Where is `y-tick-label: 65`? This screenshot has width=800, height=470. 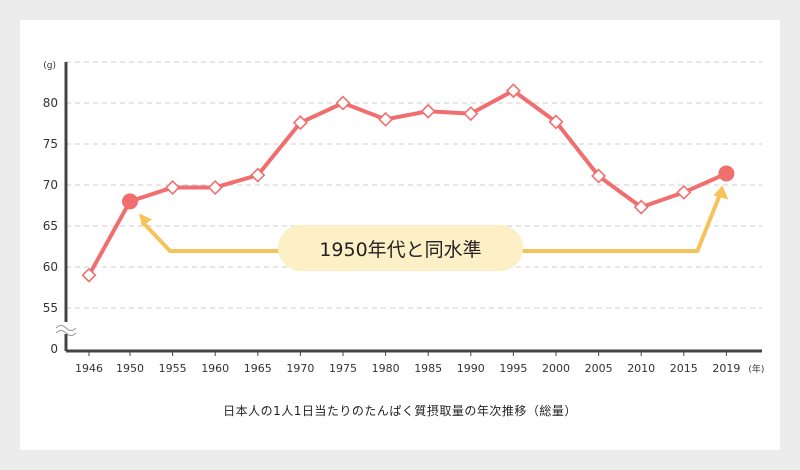
y-tick-label: 65 is located at coordinates (50, 226).